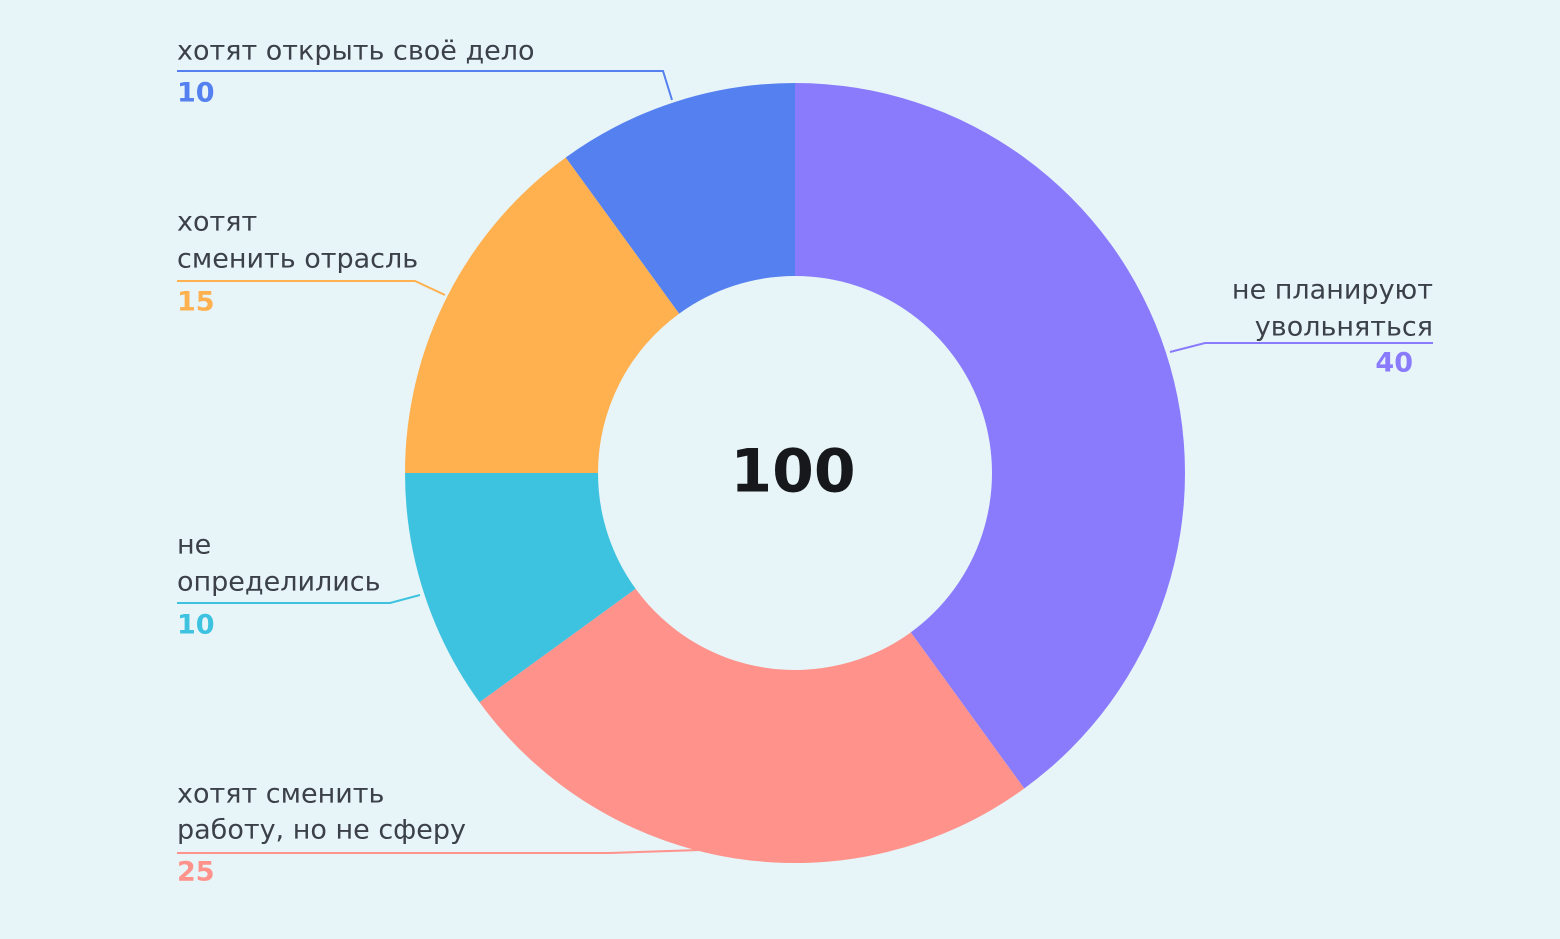 The width and height of the screenshot is (1560, 939). What do you see at coordinates (321, 830) in the screenshot?
I see `slice-label: работу, но не сферу` at bounding box center [321, 830].